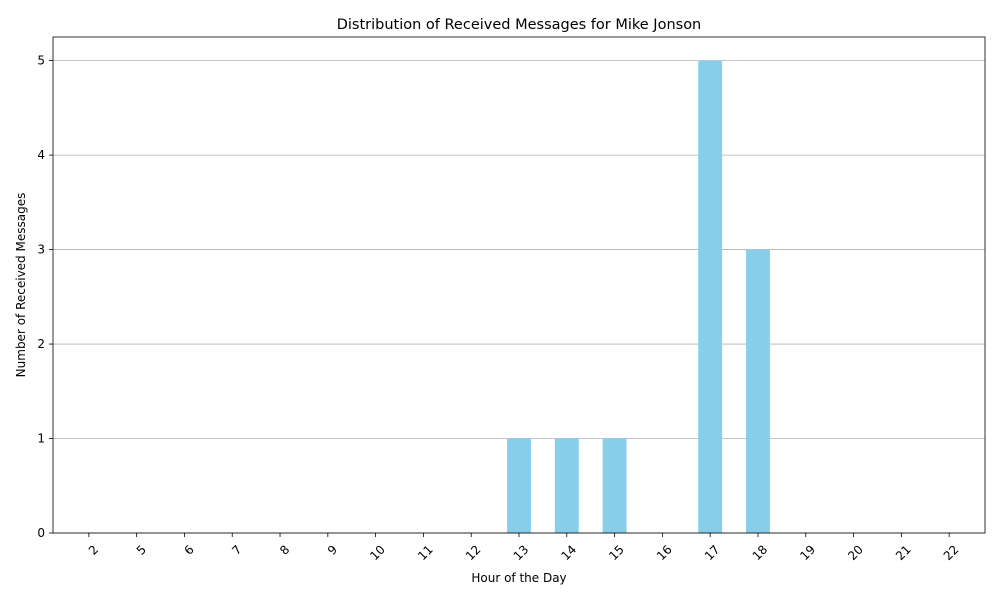  Describe the element at coordinates (425, 552) in the screenshot. I see `x-tick-label: 11` at that location.